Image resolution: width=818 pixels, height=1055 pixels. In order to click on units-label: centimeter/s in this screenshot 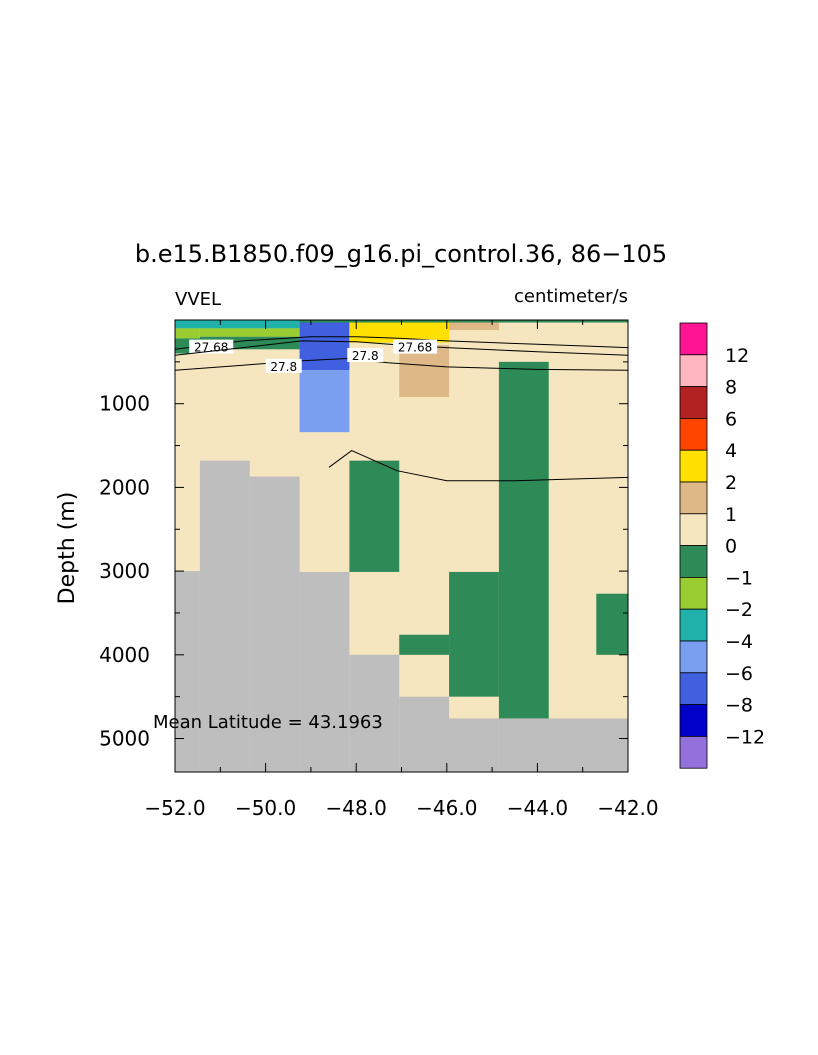, I will do `click(571, 296)`.